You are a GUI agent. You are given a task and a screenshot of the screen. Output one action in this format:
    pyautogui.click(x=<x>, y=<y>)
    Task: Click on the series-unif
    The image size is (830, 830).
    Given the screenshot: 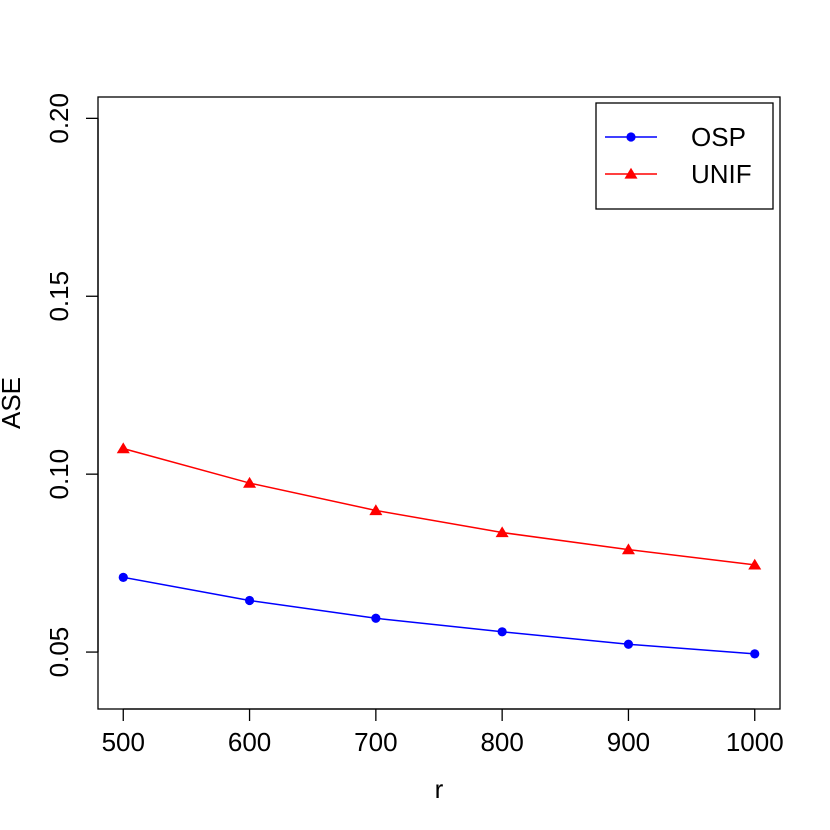 What is the action you would take?
    pyautogui.click(x=439, y=506)
    